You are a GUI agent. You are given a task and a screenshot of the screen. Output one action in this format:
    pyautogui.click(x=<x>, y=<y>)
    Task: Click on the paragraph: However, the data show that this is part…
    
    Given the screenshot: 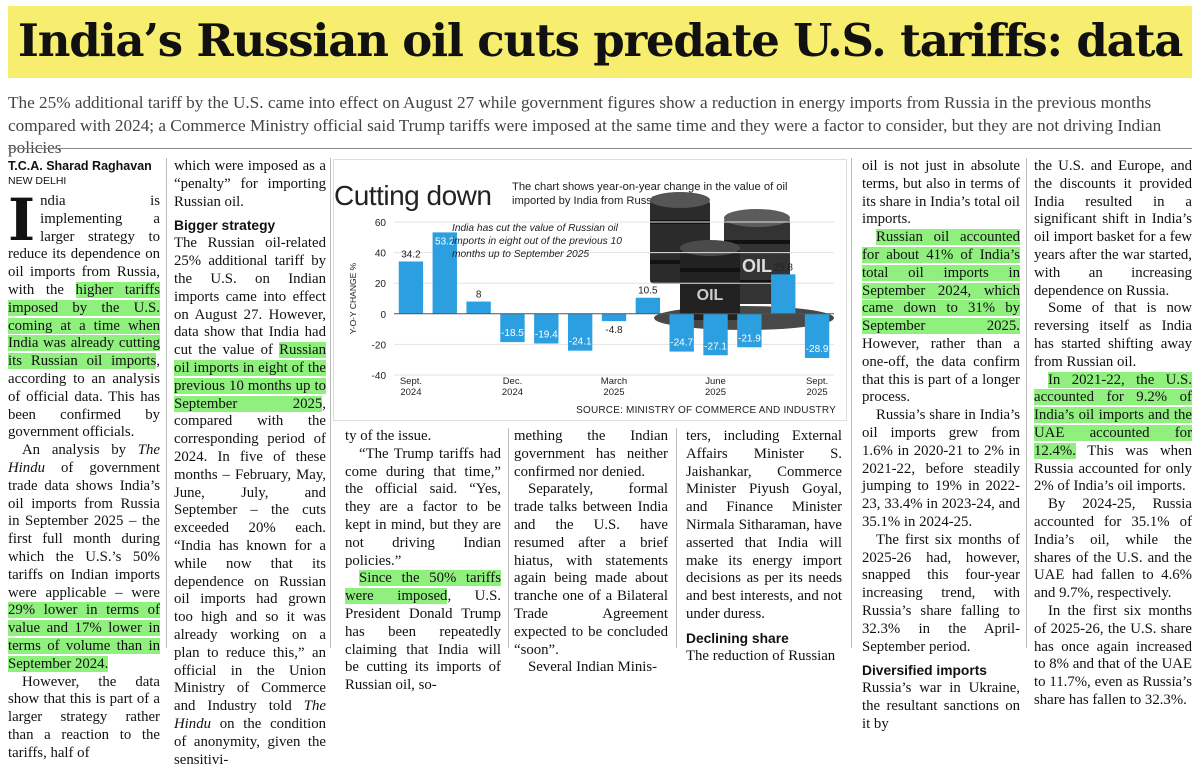 What is the action you would take?
    pyautogui.click(x=84, y=717)
    